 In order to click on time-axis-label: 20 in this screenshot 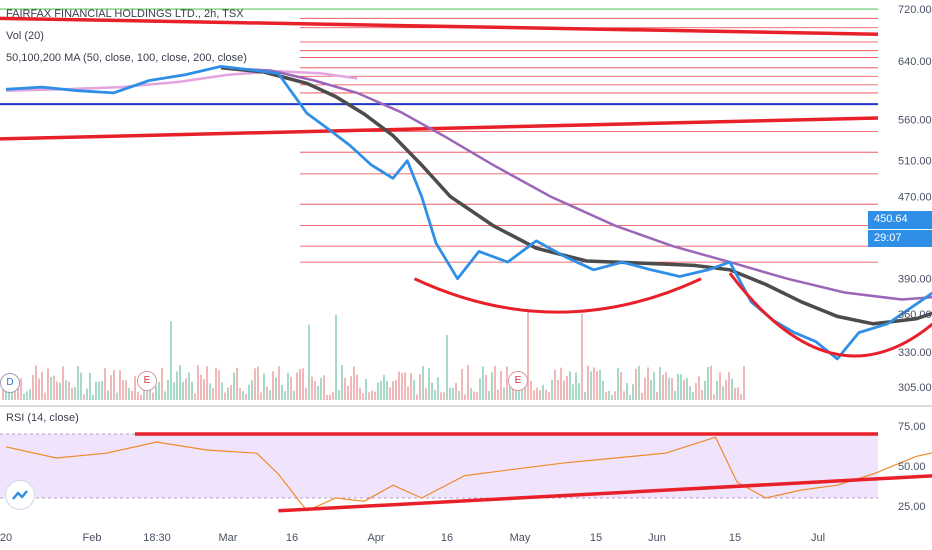, I will do `click(6, 538)`.